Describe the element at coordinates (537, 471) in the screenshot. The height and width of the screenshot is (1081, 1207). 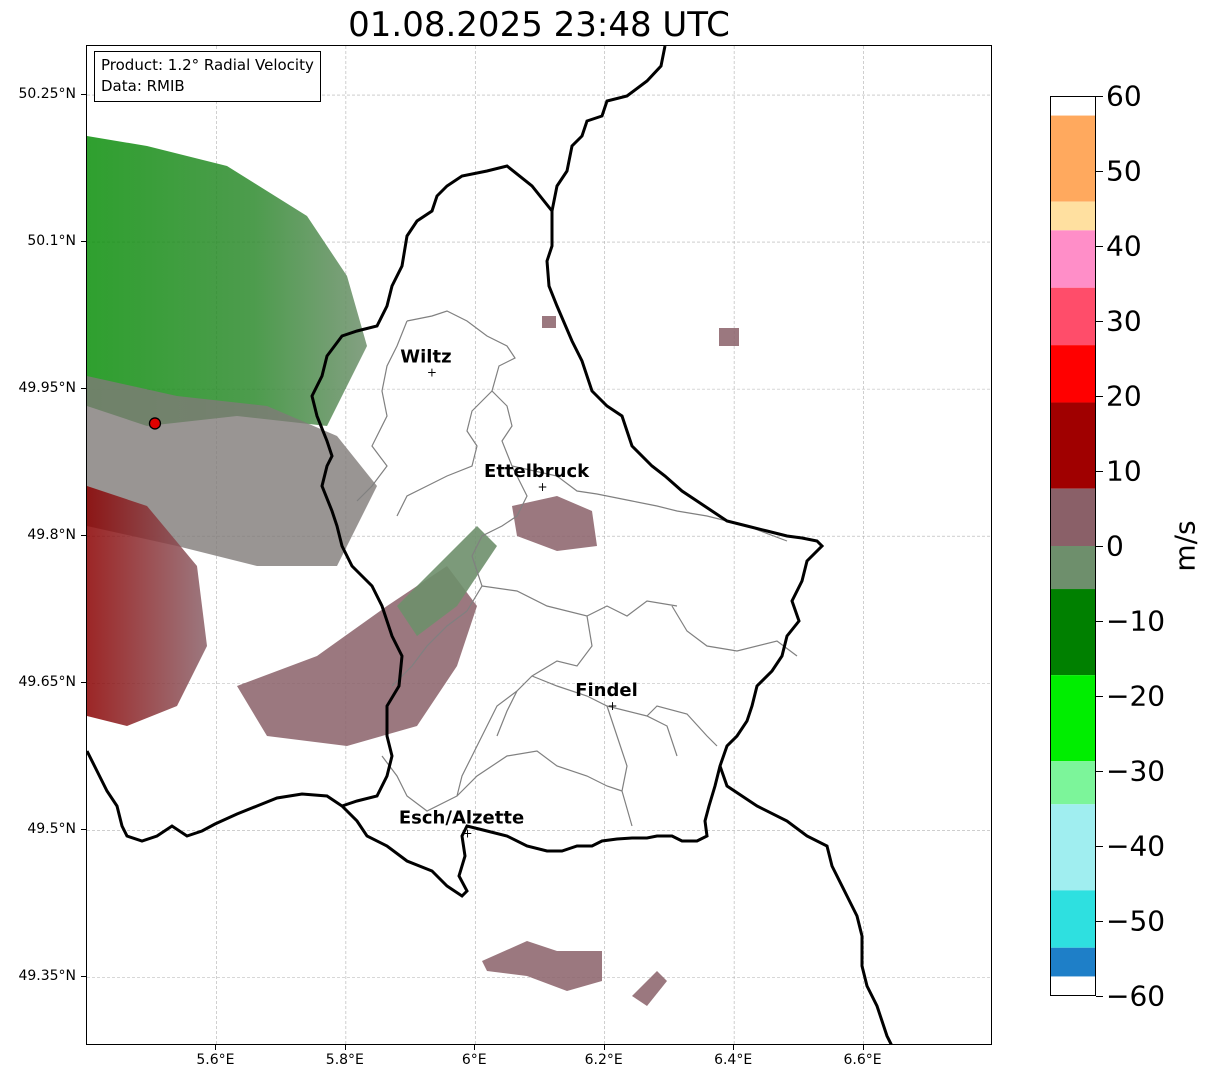
I see `city-label: Ettelbruck` at that location.